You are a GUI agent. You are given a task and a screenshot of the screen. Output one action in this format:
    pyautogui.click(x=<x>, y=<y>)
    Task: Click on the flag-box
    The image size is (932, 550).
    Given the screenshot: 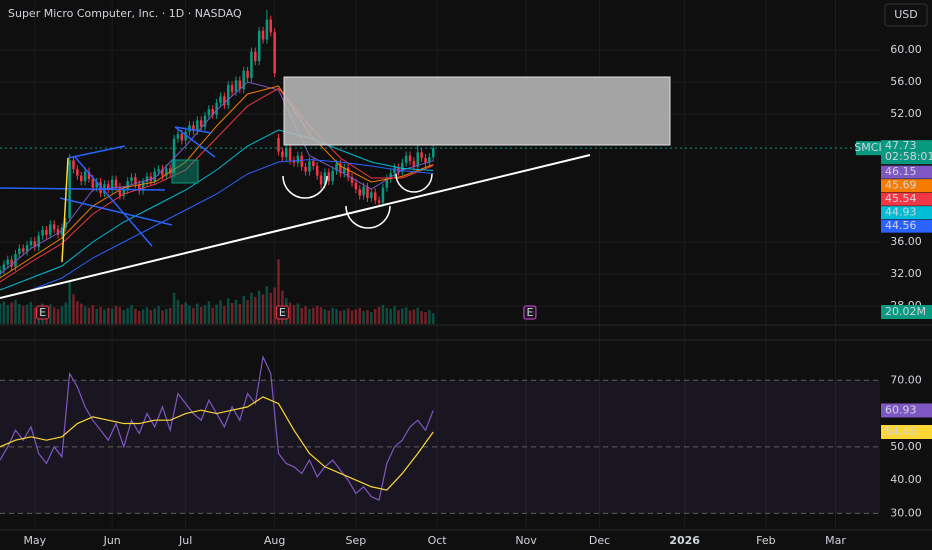 What is the action you would take?
    pyautogui.click(x=185, y=171)
    